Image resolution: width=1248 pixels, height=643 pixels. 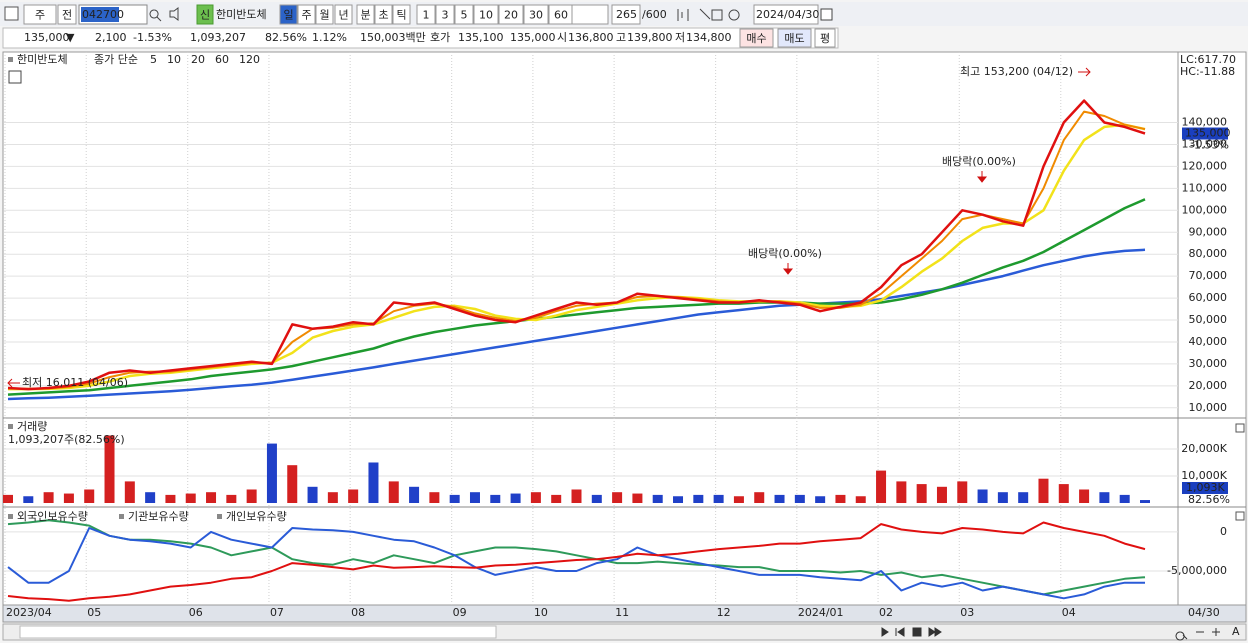 I want to click on period-select-box, so click(x=40, y=14).